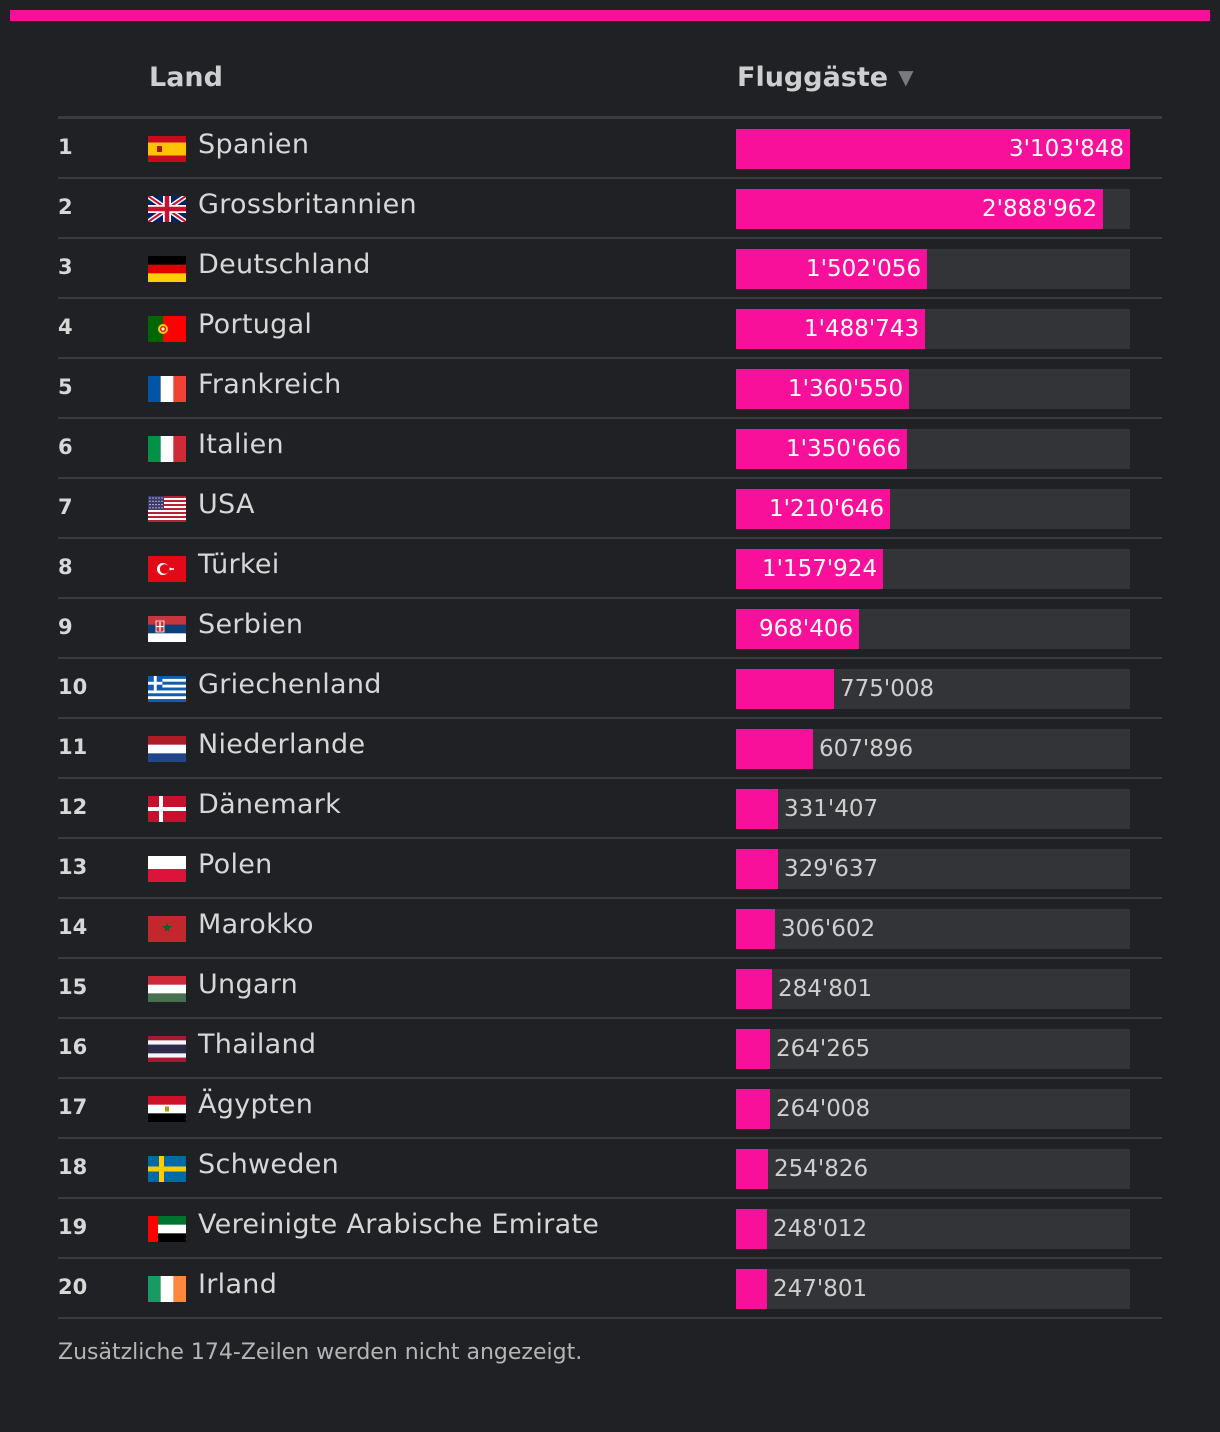 The image size is (1220, 1432). I want to click on rank-number: 14, so click(73, 927).